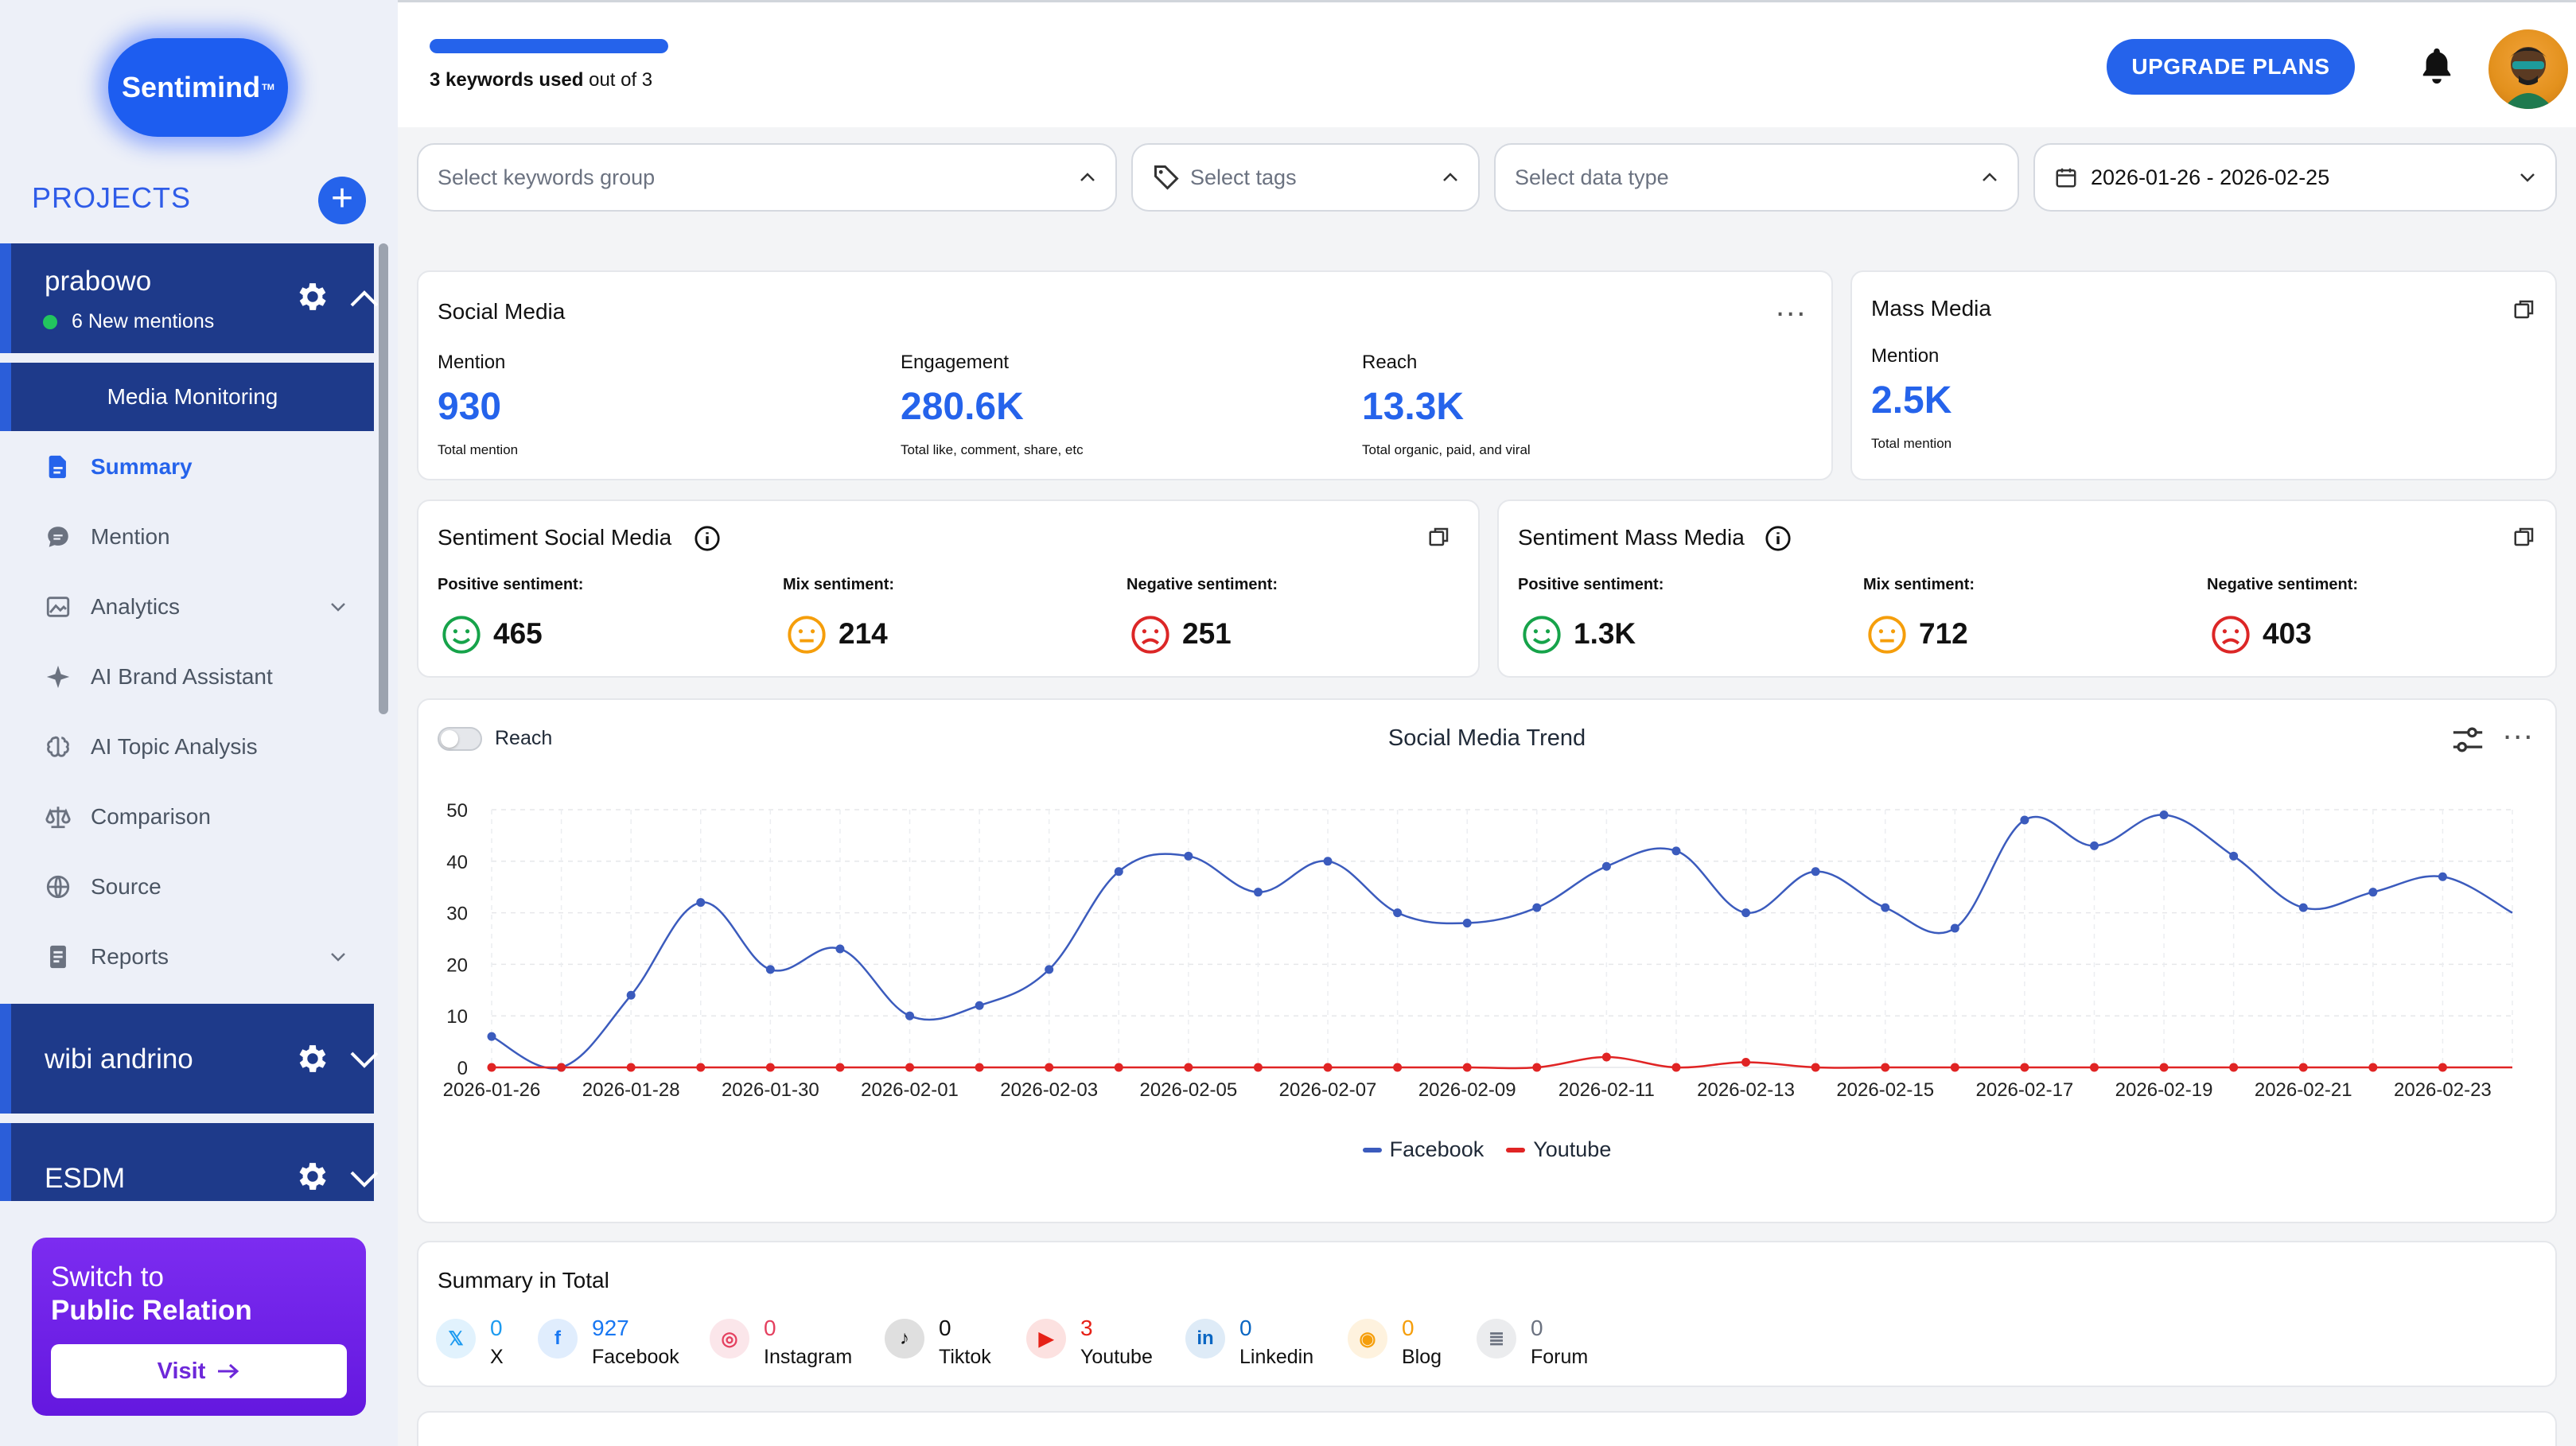  What do you see at coordinates (187, 397) in the screenshot?
I see `media-monitoring-item: Media Monitoring` at bounding box center [187, 397].